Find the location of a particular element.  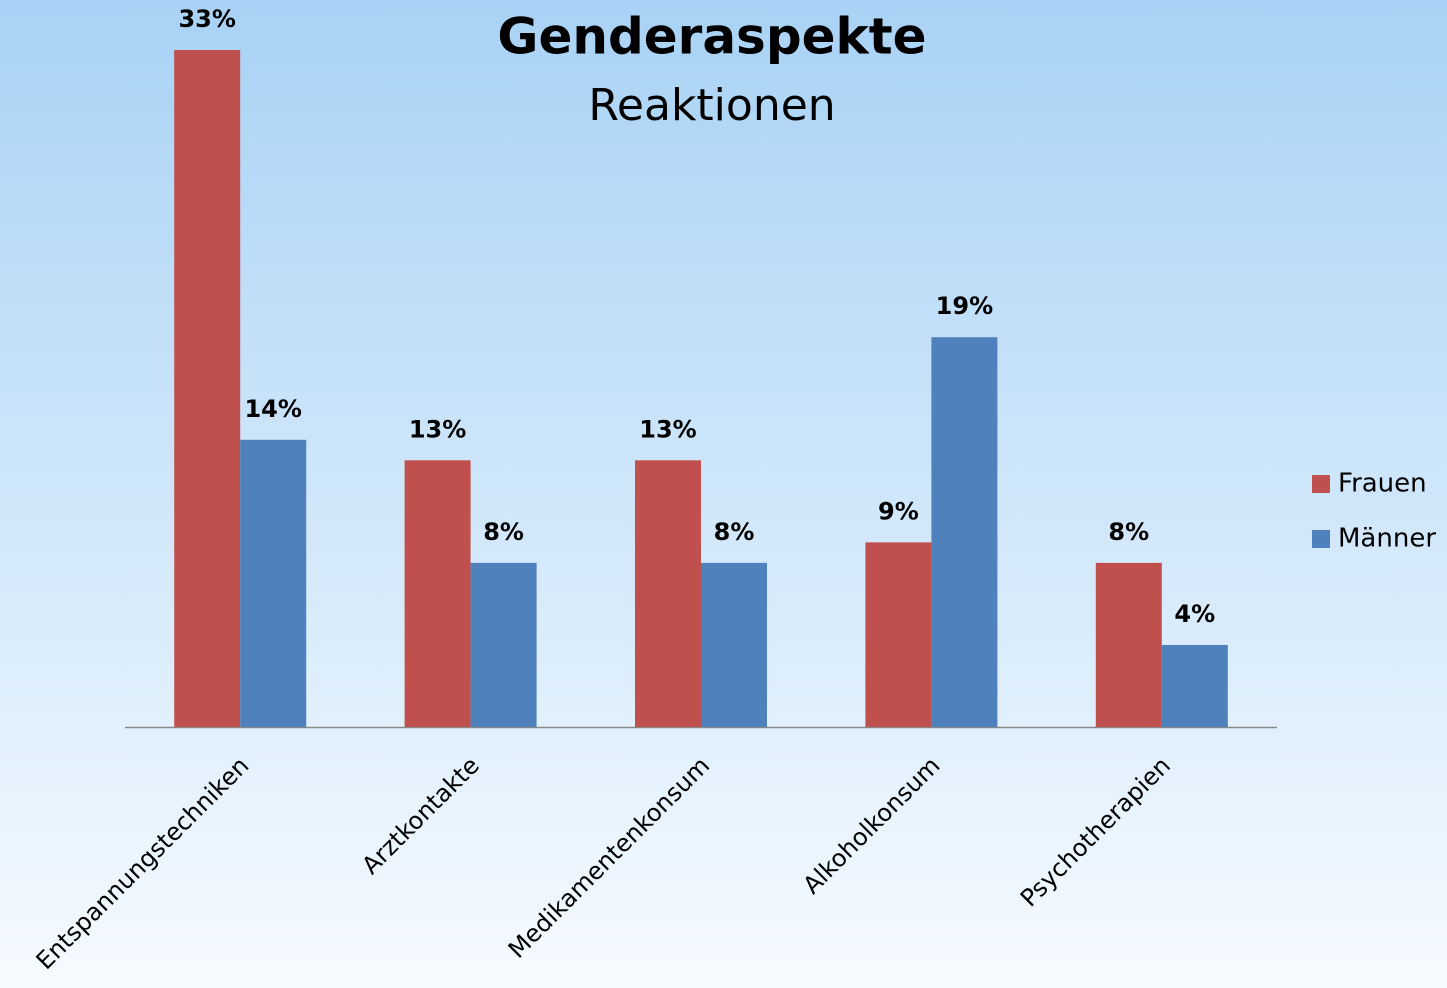

data-label: 4% is located at coordinates (1194, 614).